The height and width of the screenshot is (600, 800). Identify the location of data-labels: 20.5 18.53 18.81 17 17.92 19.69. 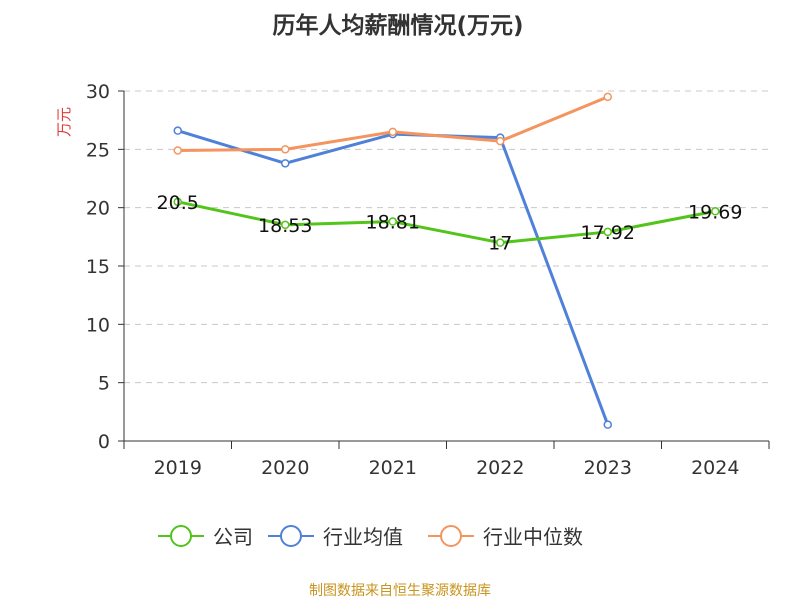
(450, 223).